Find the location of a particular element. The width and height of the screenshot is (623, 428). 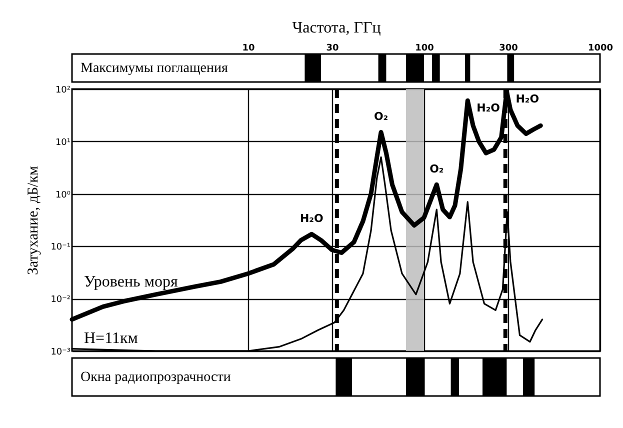

y-tick-label: 10⁰ is located at coordinates (63, 195).